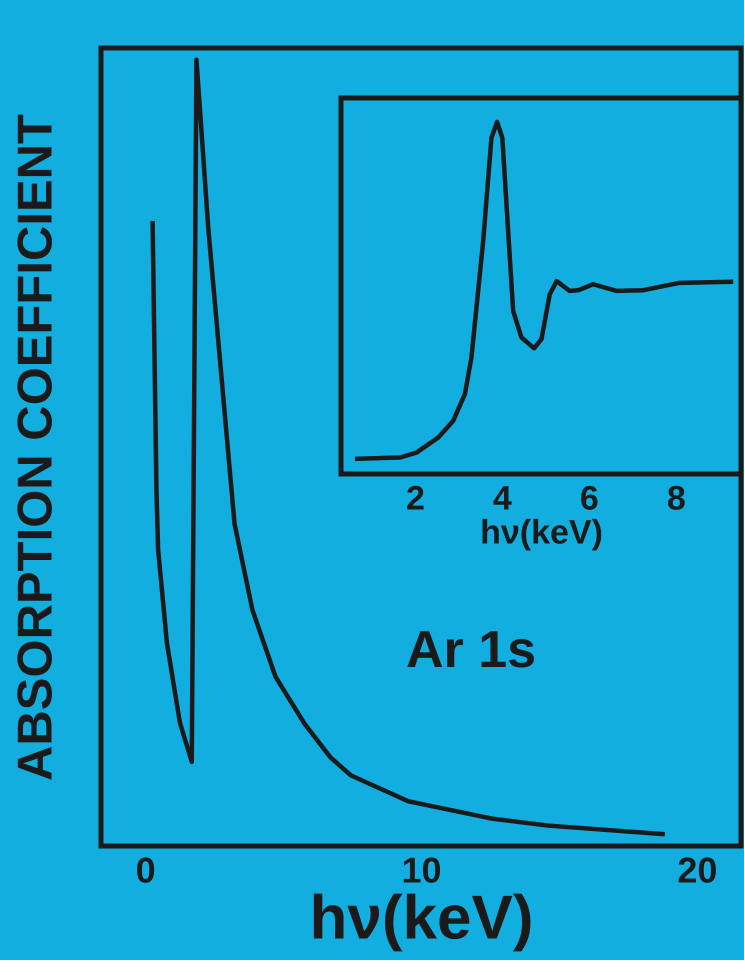 The width and height of the screenshot is (745, 975). Describe the element at coordinates (35, 447) in the screenshot. I see `y-axis-title: ABSORPTION COEFFICIENT` at that location.